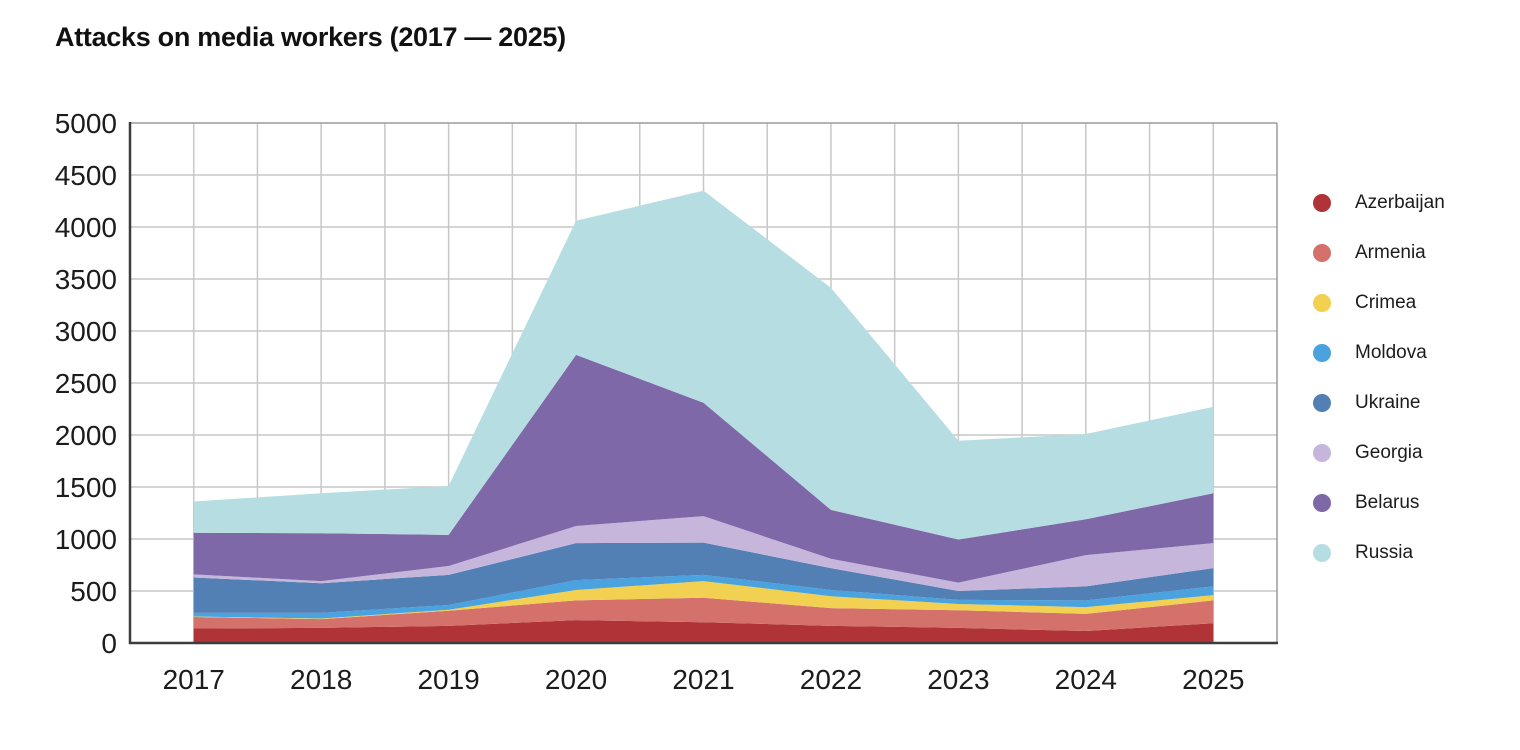 This screenshot has height=750, width=1520. What do you see at coordinates (86, 435) in the screenshot?
I see `y-tick-label: 2000` at bounding box center [86, 435].